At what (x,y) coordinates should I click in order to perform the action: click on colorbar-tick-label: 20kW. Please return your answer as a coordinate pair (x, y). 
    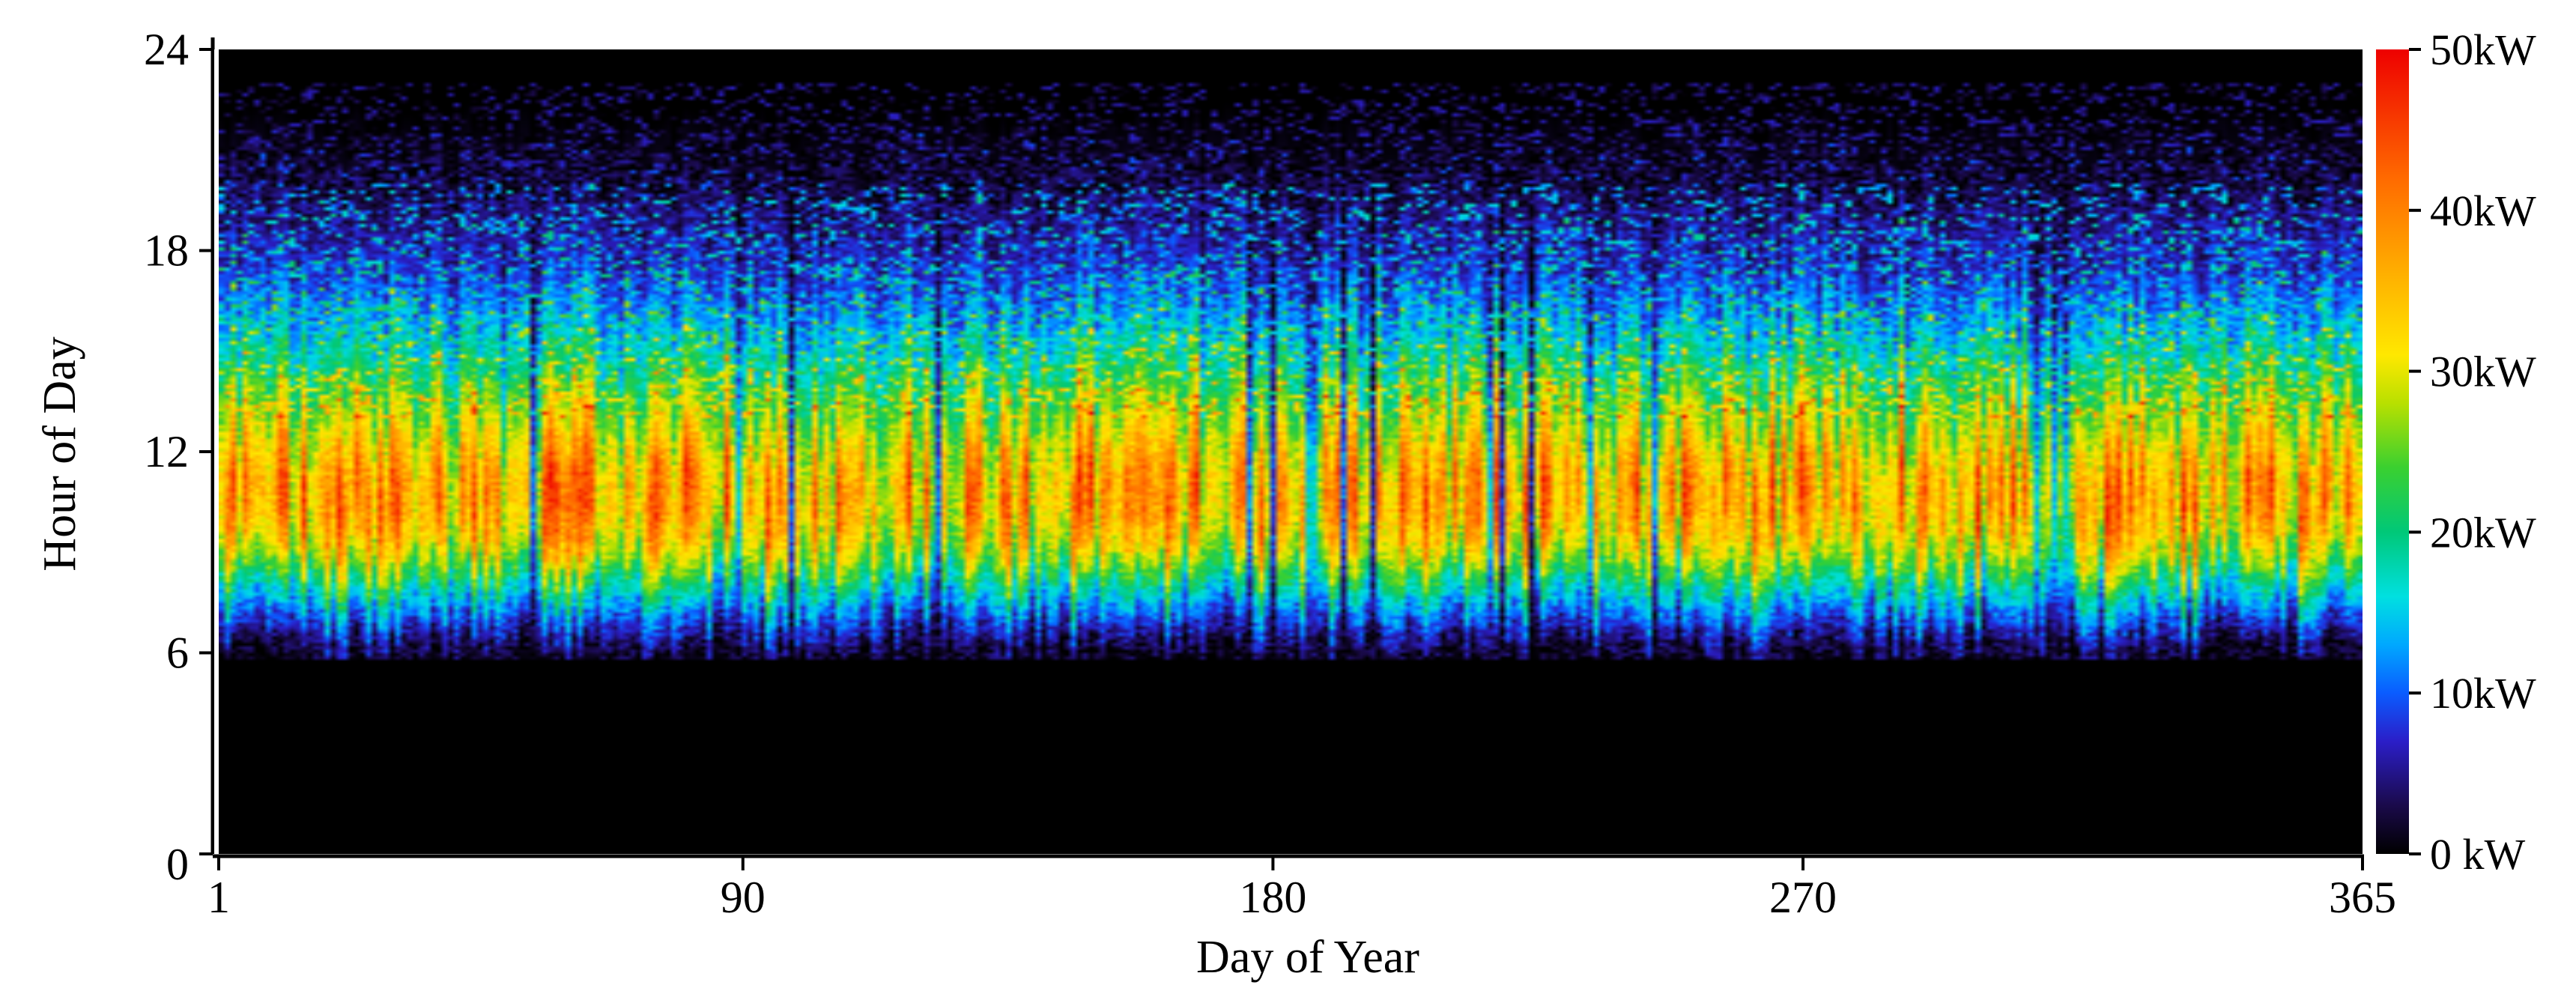
    Looking at the image, I should click on (2483, 532).